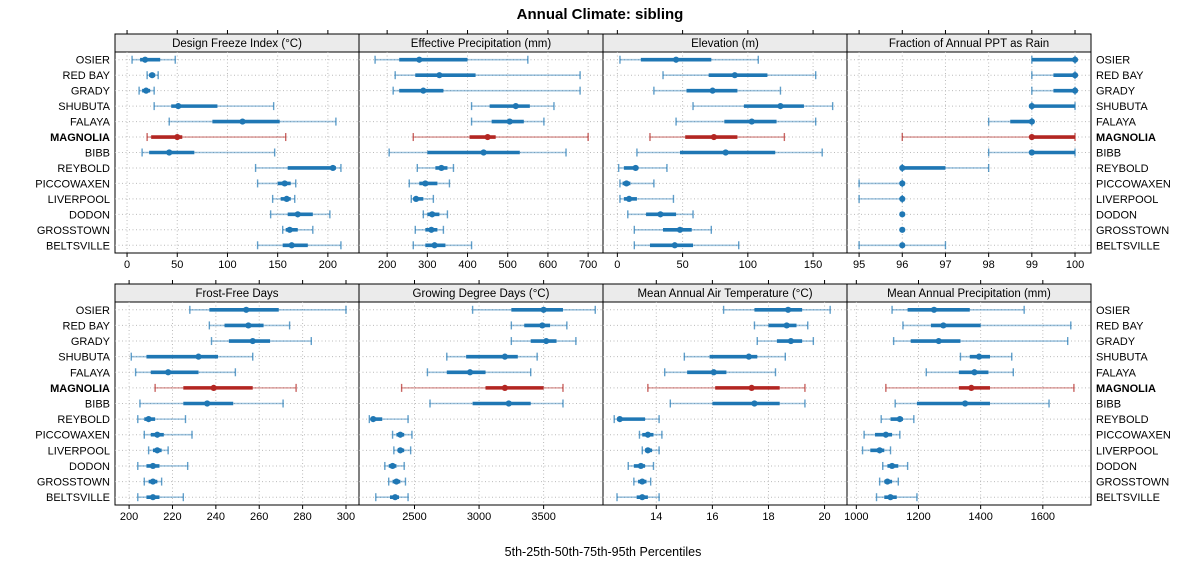 Image resolution: width=1200 pixels, height=575 pixels. What do you see at coordinates (84, 358) in the screenshot?
I see `site-label-left: SHUBUTA` at bounding box center [84, 358].